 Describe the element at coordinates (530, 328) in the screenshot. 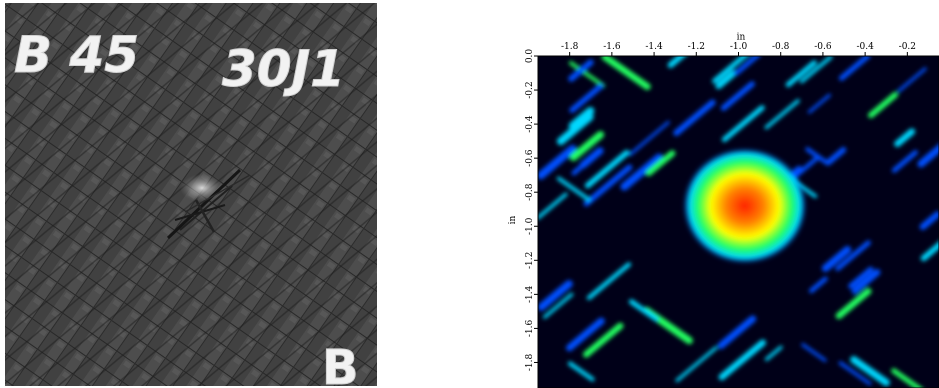

I see `y-tick-label: -1.6` at that location.